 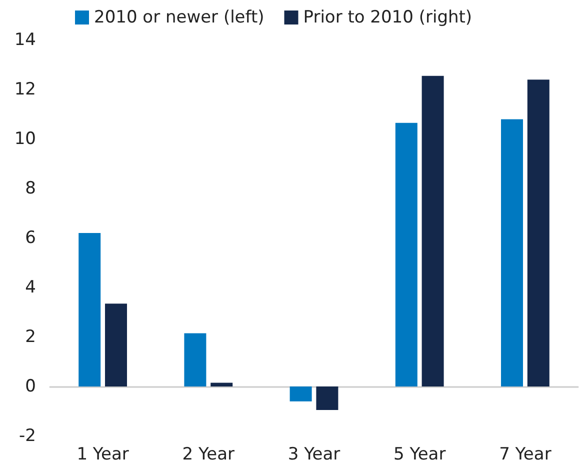 I want to click on y-tick-label: 0, so click(x=30, y=386).